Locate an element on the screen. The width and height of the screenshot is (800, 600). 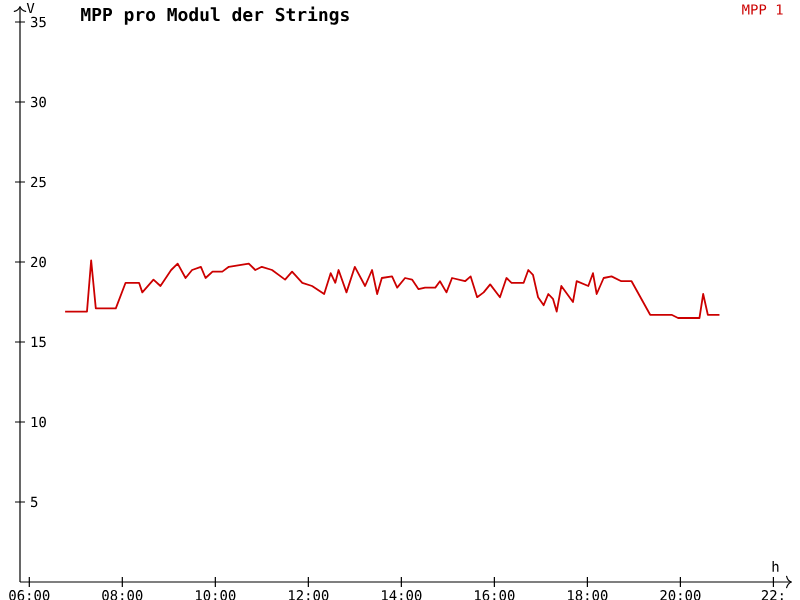
line-series is located at coordinates (392, 289).